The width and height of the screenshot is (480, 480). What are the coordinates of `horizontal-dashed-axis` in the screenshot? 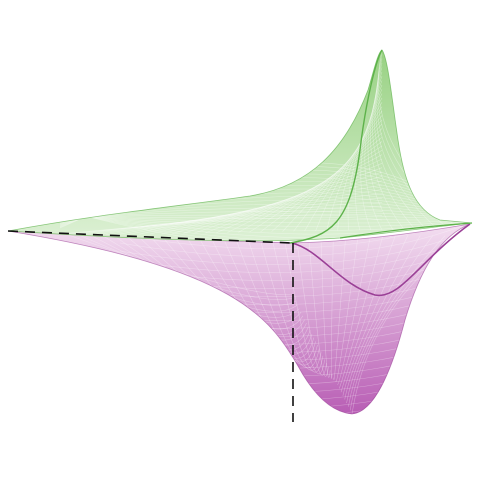 It's located at (150, 237).